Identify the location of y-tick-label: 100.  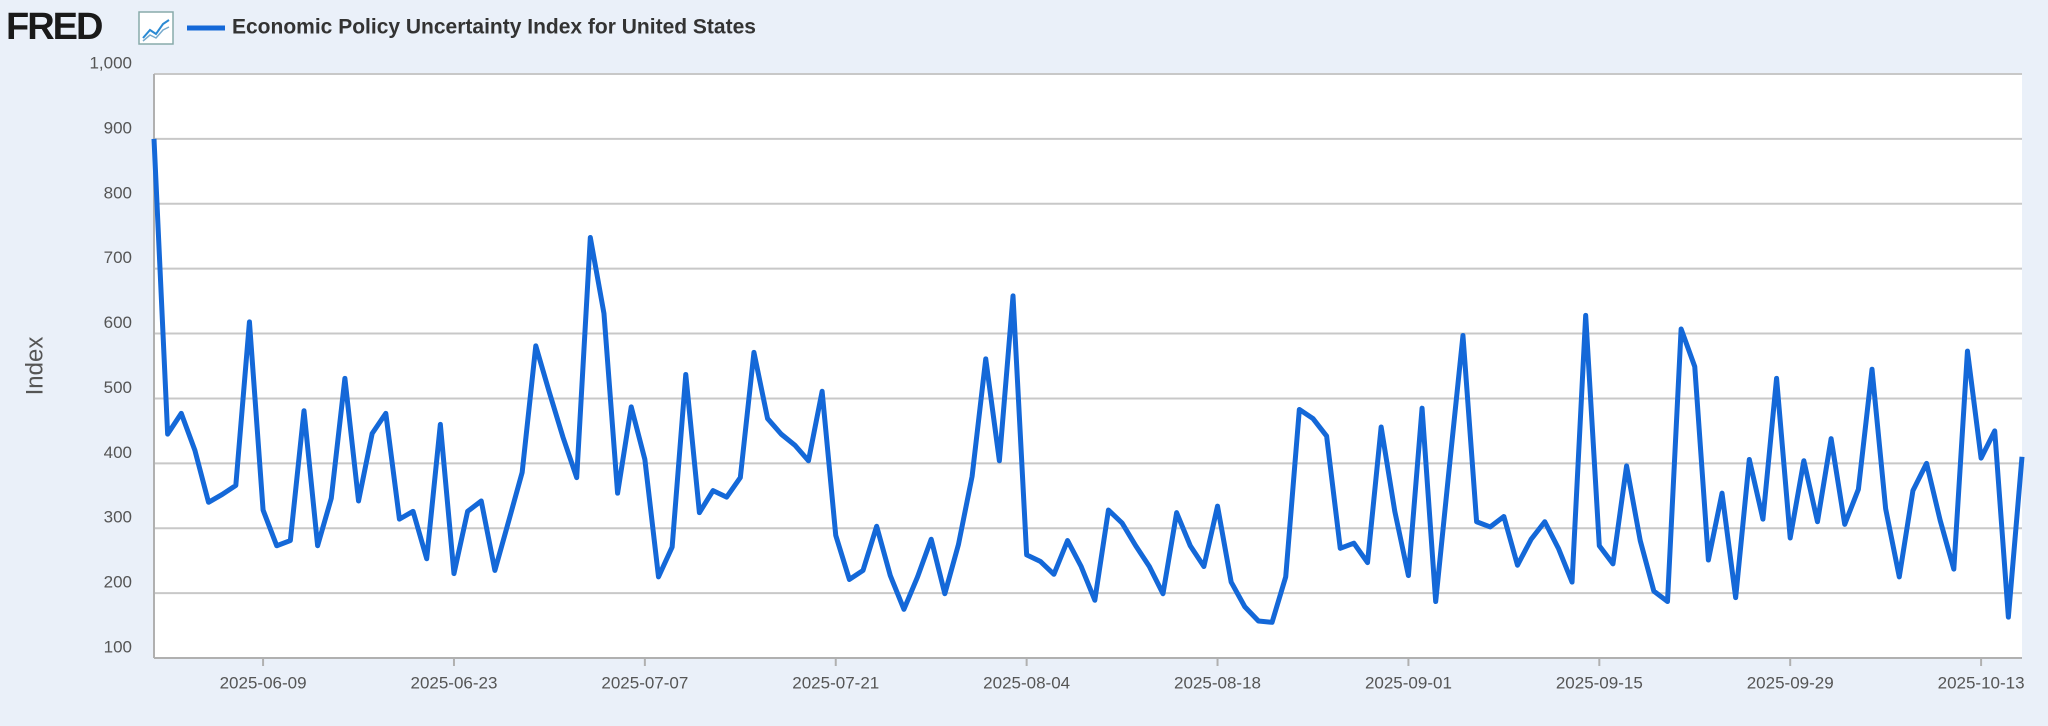
(118, 646).